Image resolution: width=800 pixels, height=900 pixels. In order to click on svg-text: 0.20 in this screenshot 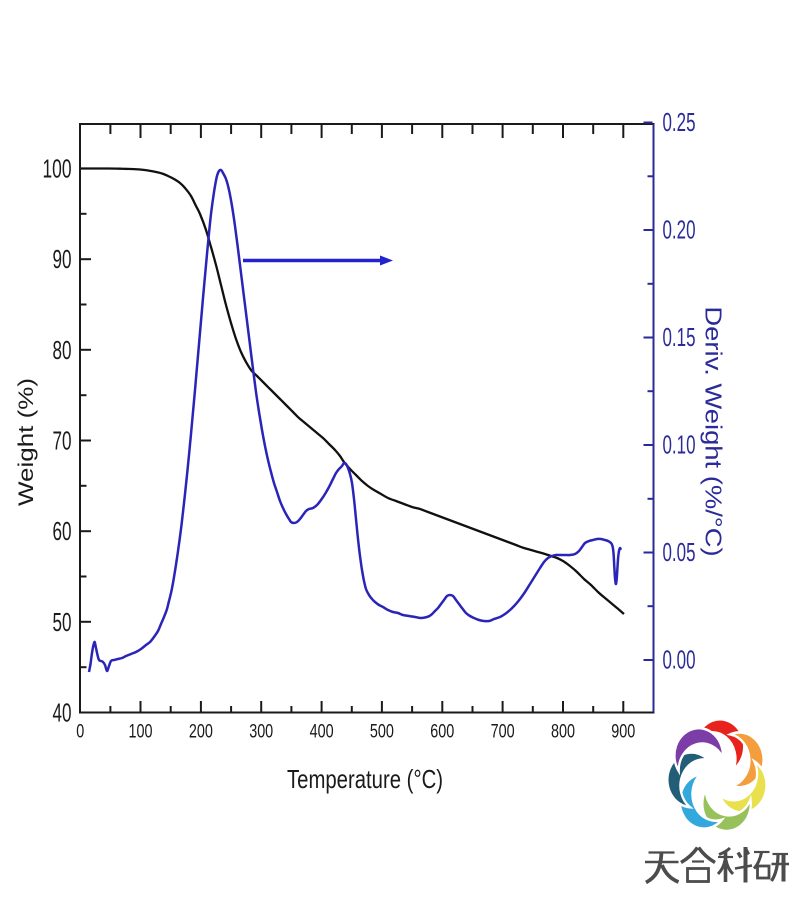, I will do `click(679, 230)`.